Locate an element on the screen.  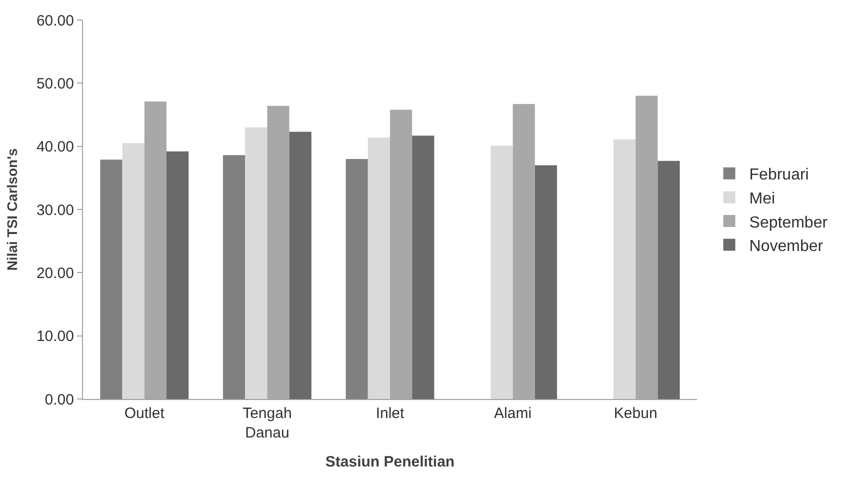
legend-label: Mei is located at coordinates (762, 199).